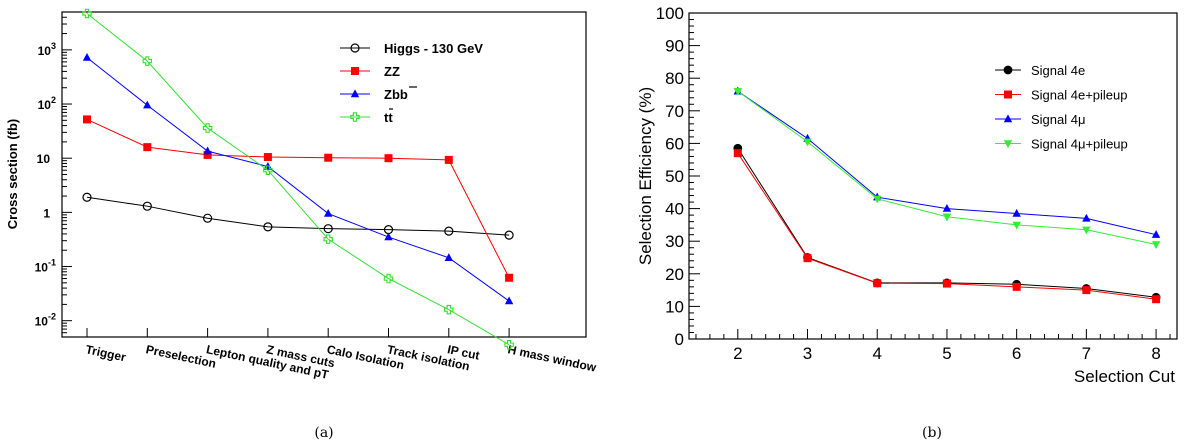 The width and height of the screenshot is (1196, 442). Describe the element at coordinates (396, 94) in the screenshot. I see `legend-label: Zbb` at that location.